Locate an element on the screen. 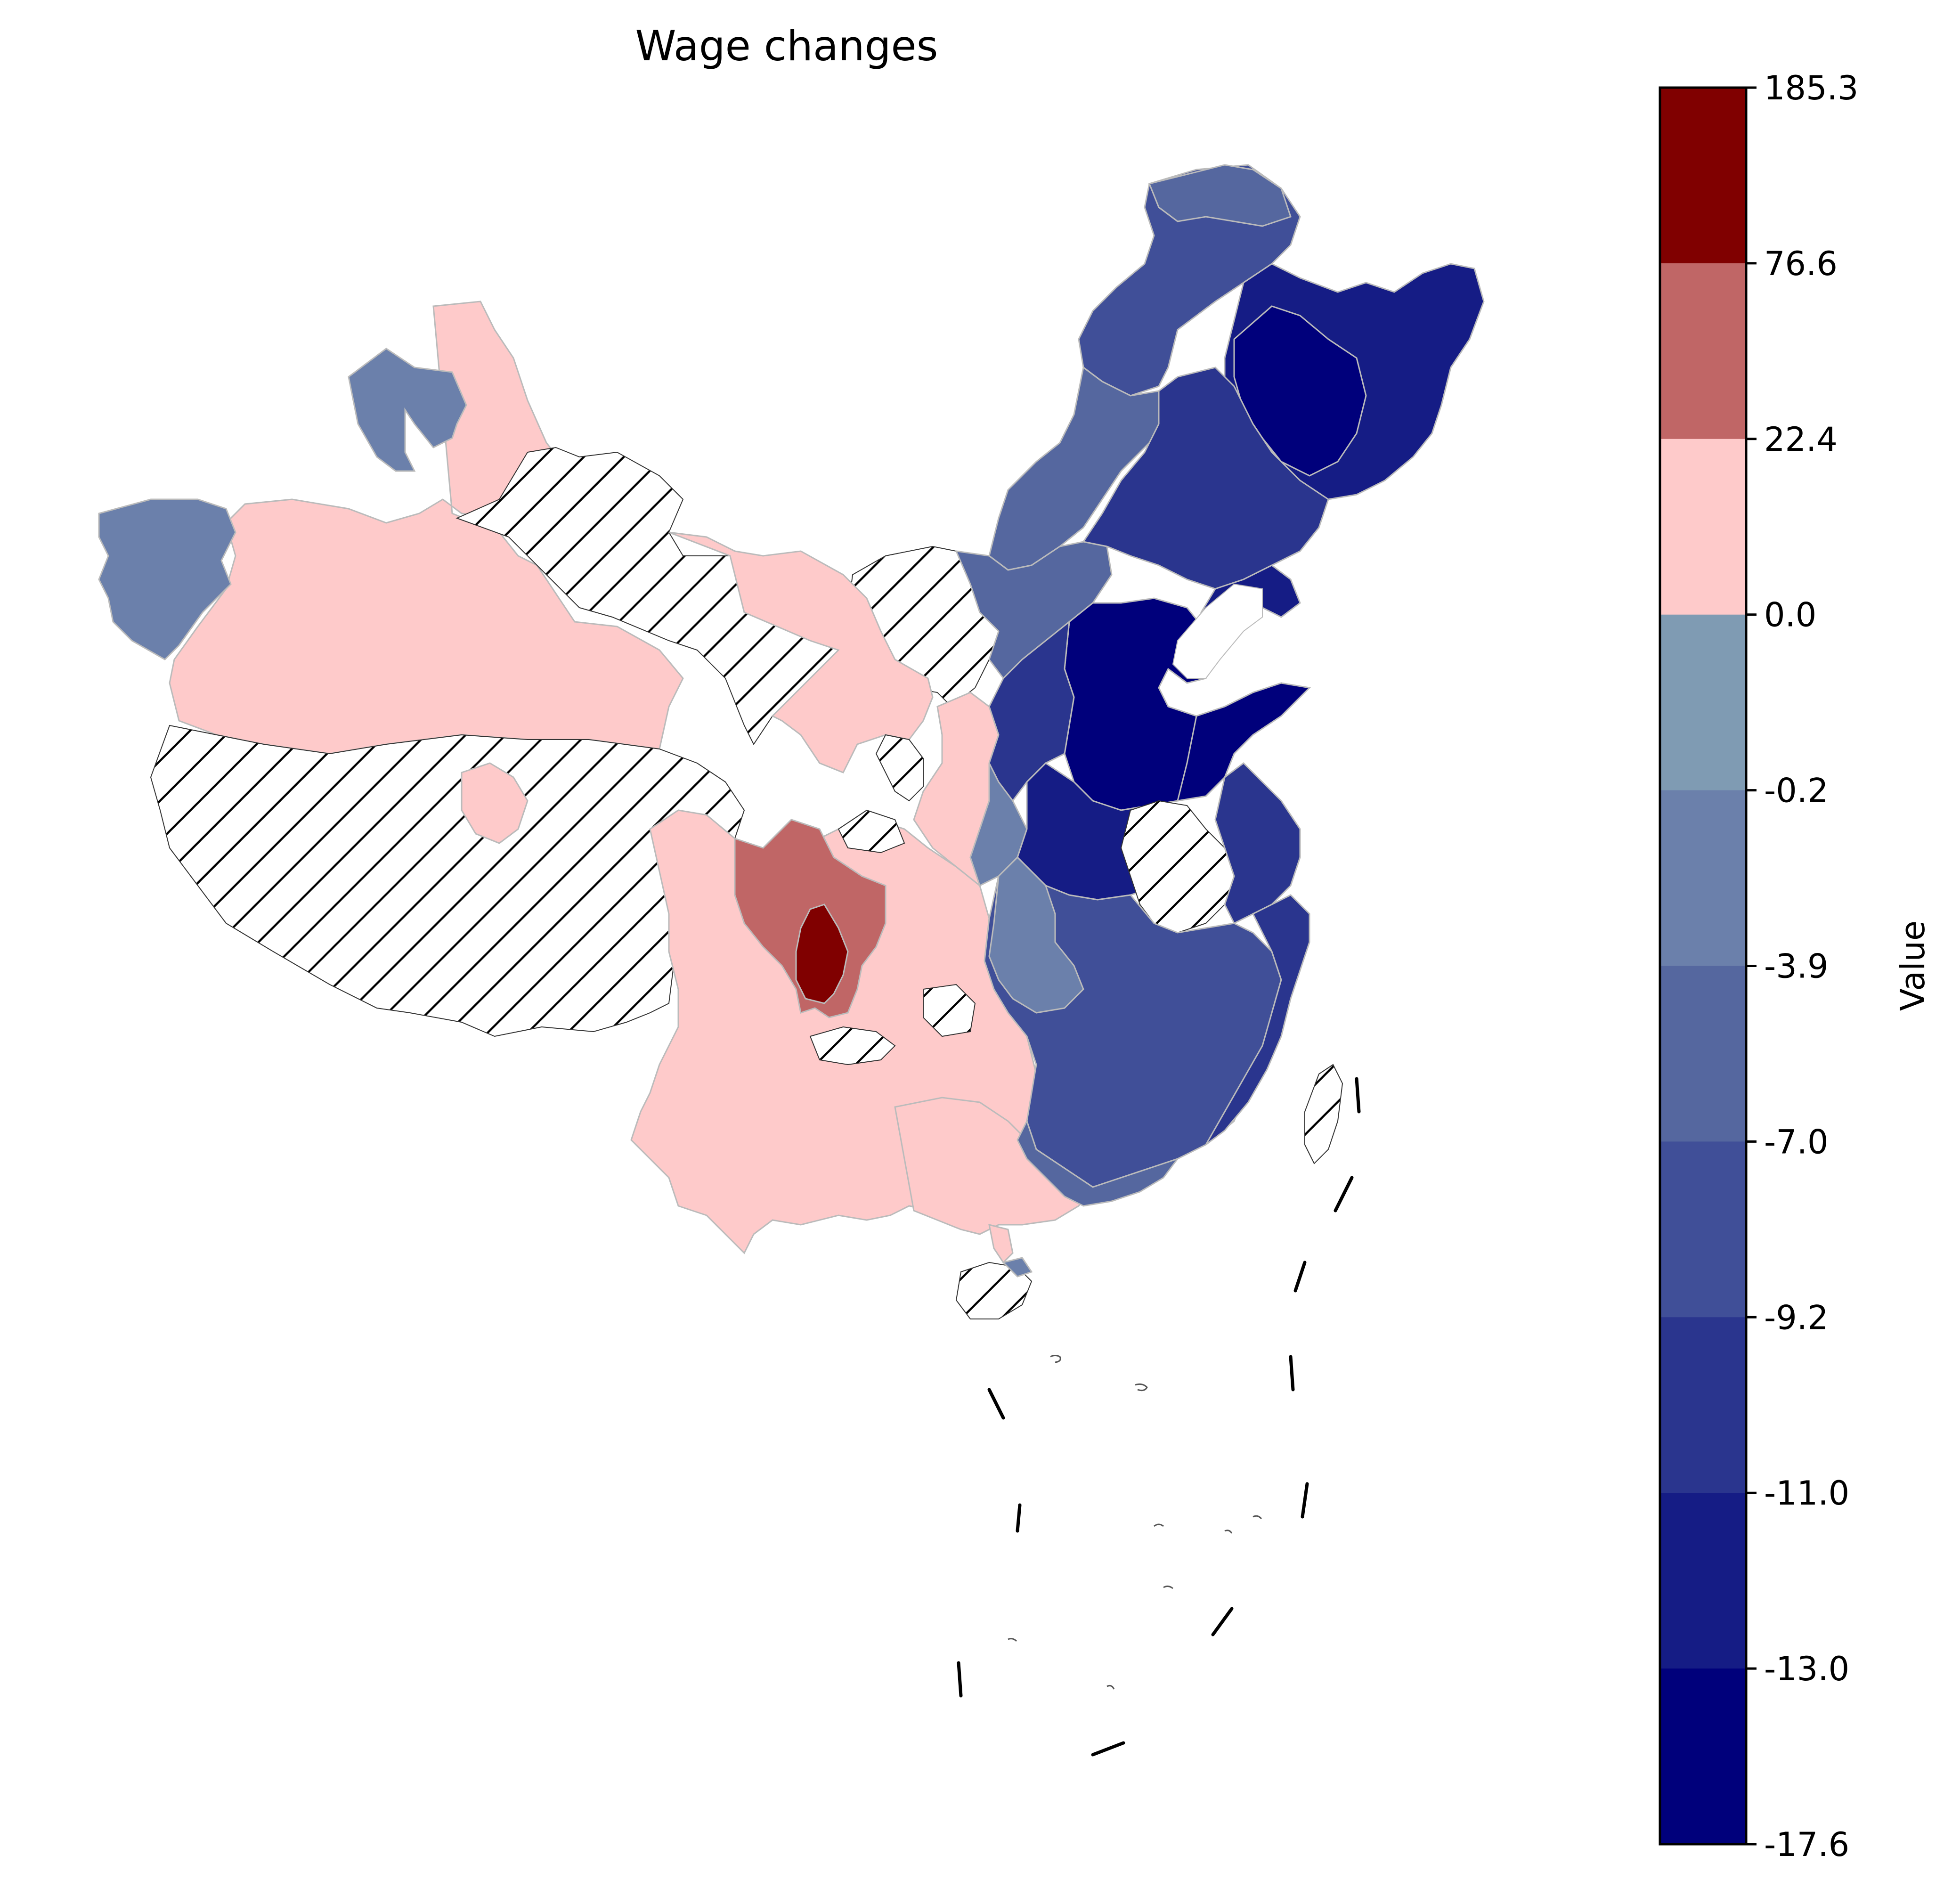 This screenshot has height=1880, width=1960. colorbar-tick-label: 76.6 is located at coordinates (1801, 263).